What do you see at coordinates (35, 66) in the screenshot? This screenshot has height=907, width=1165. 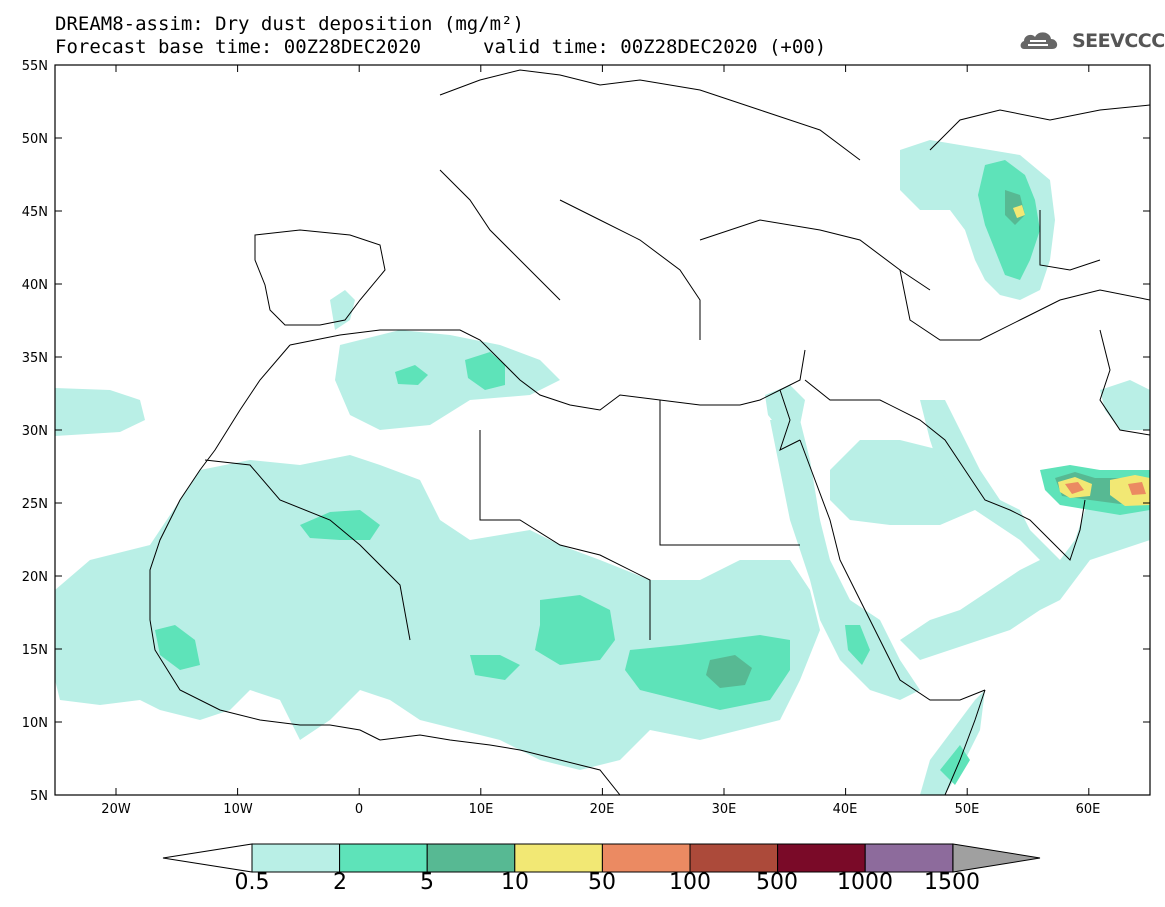 I see `lat-label: 55N` at bounding box center [35, 66].